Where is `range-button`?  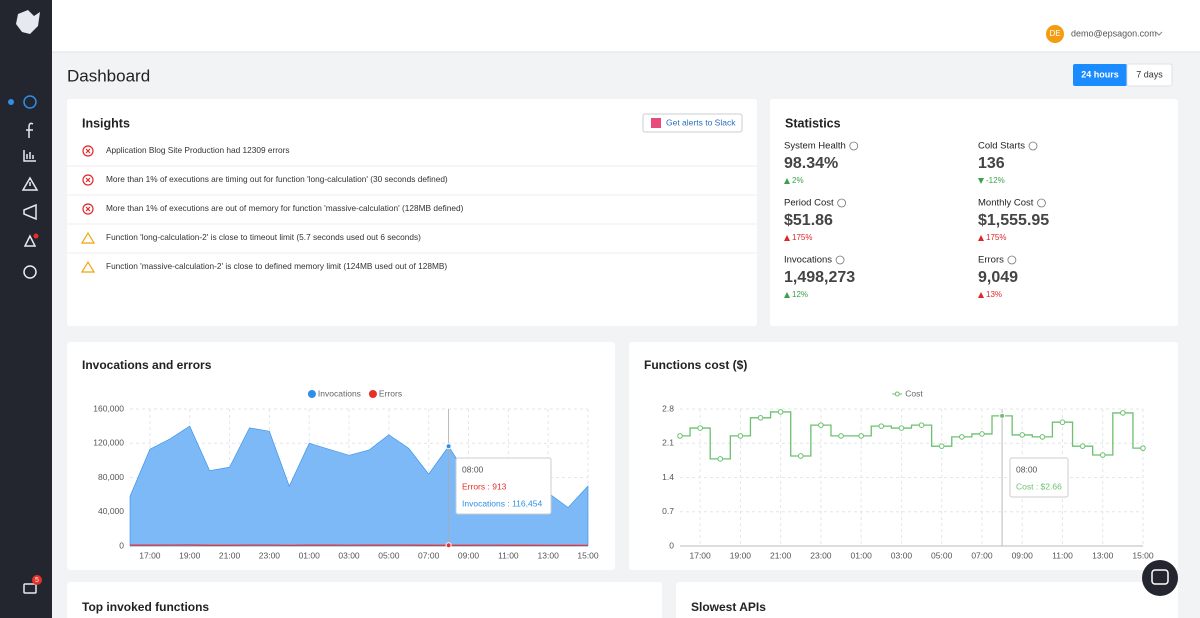
range-button is located at coordinates (1149, 75).